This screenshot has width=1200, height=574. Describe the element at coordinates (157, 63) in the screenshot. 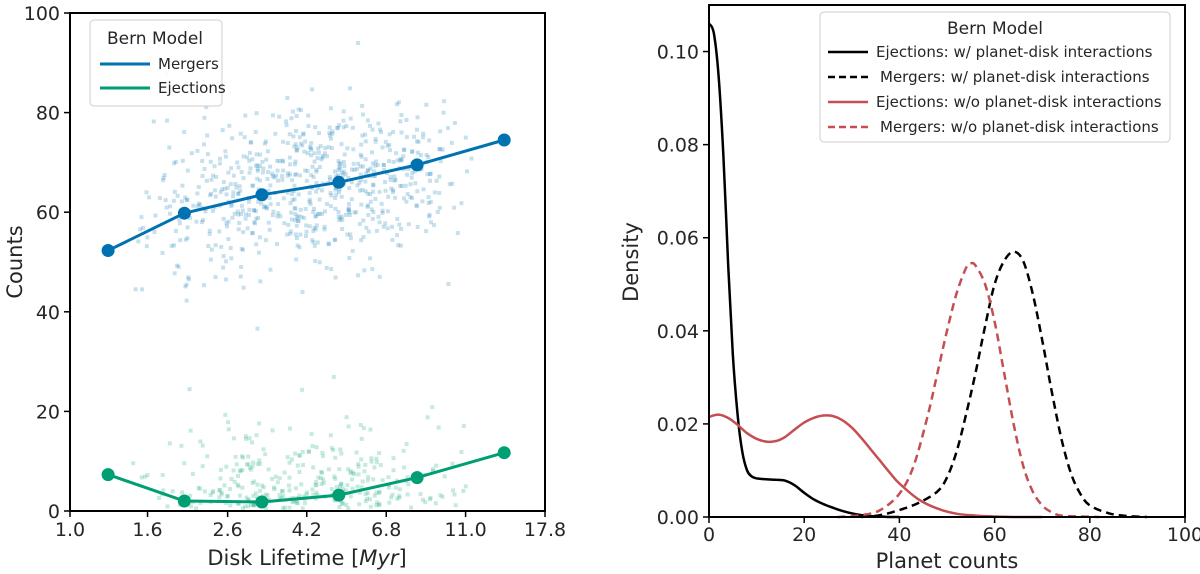

I see `left-legend: Bern Model Mergers Ejections` at that location.